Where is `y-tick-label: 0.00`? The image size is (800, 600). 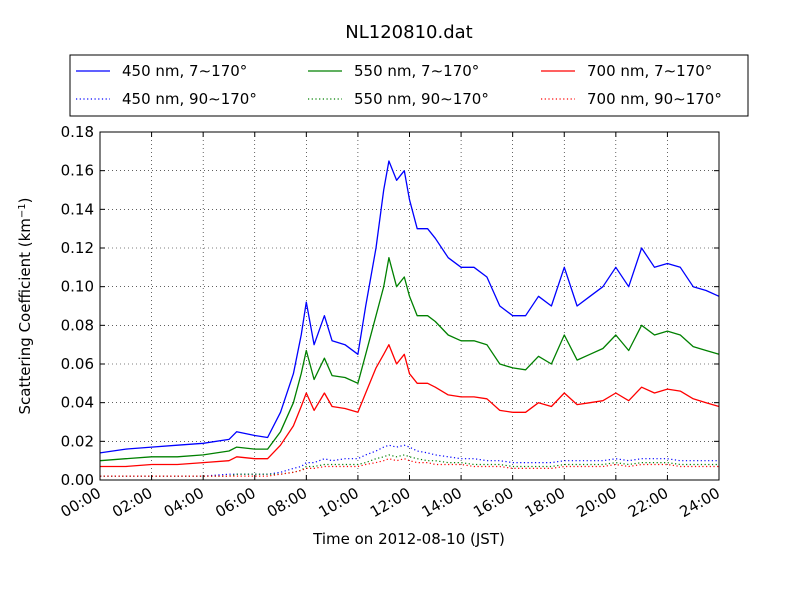 y-tick-label: 0.00 is located at coordinates (77, 480).